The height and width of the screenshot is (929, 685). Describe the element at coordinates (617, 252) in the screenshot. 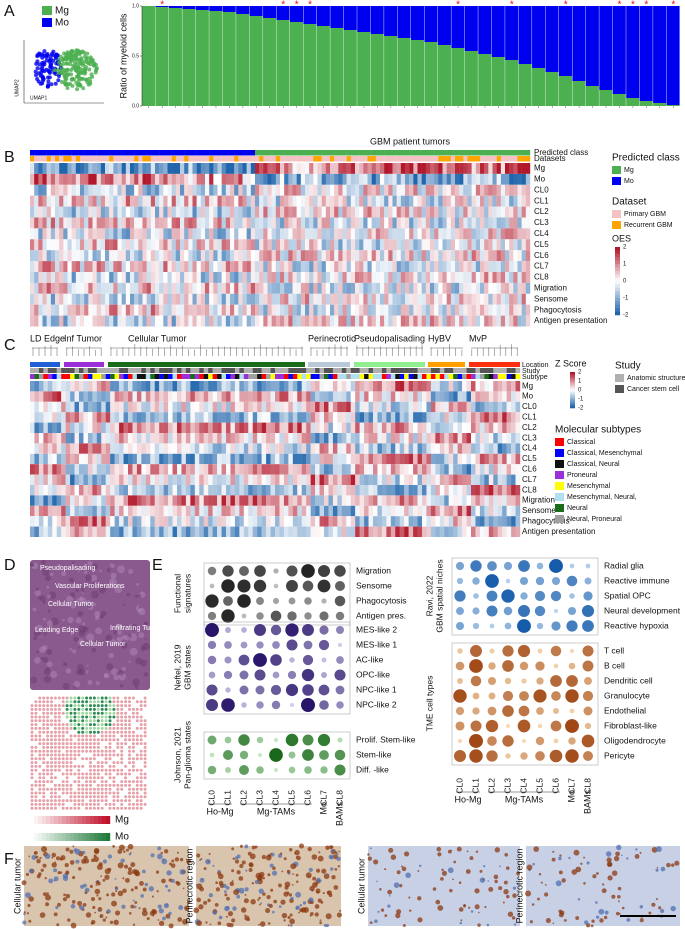

I see `scale-step` at that location.